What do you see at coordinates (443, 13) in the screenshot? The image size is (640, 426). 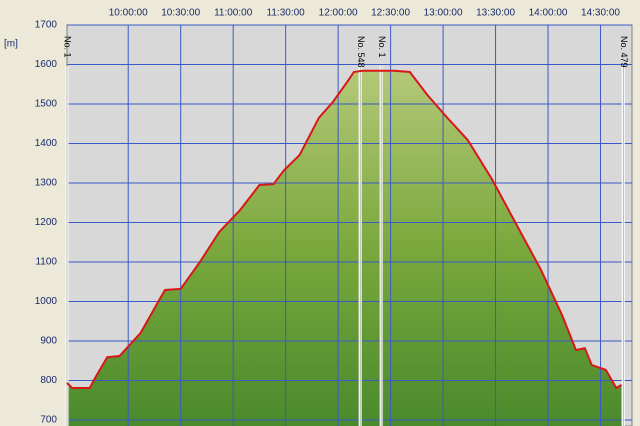 I see `x-tick-label: 13:00:00` at bounding box center [443, 13].